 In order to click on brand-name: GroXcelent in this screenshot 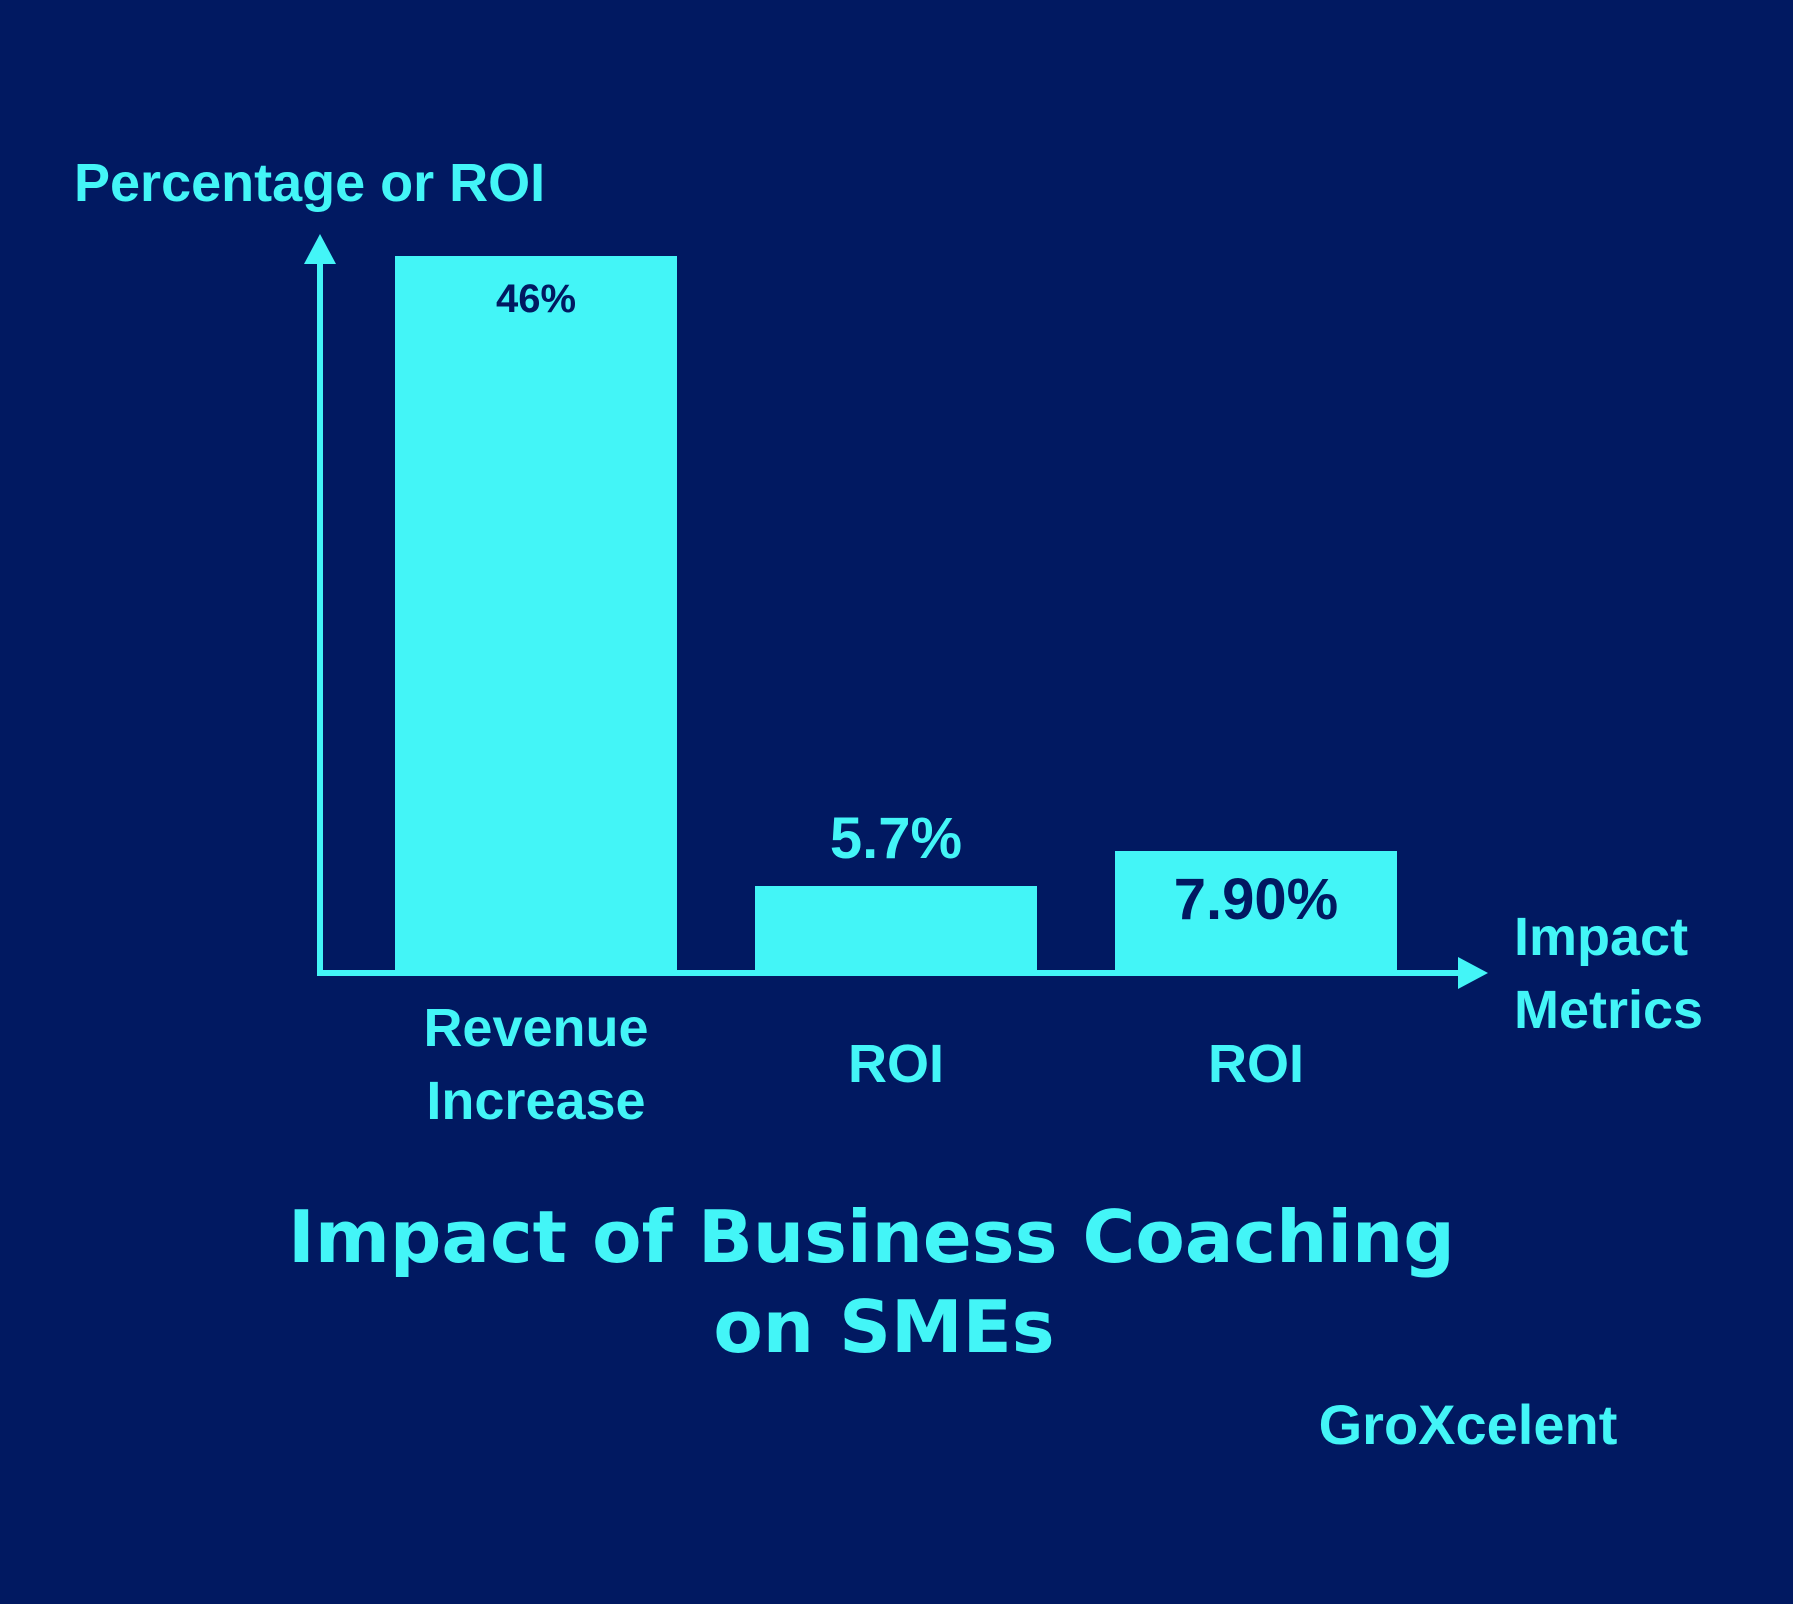, I will do `click(1468, 1424)`.